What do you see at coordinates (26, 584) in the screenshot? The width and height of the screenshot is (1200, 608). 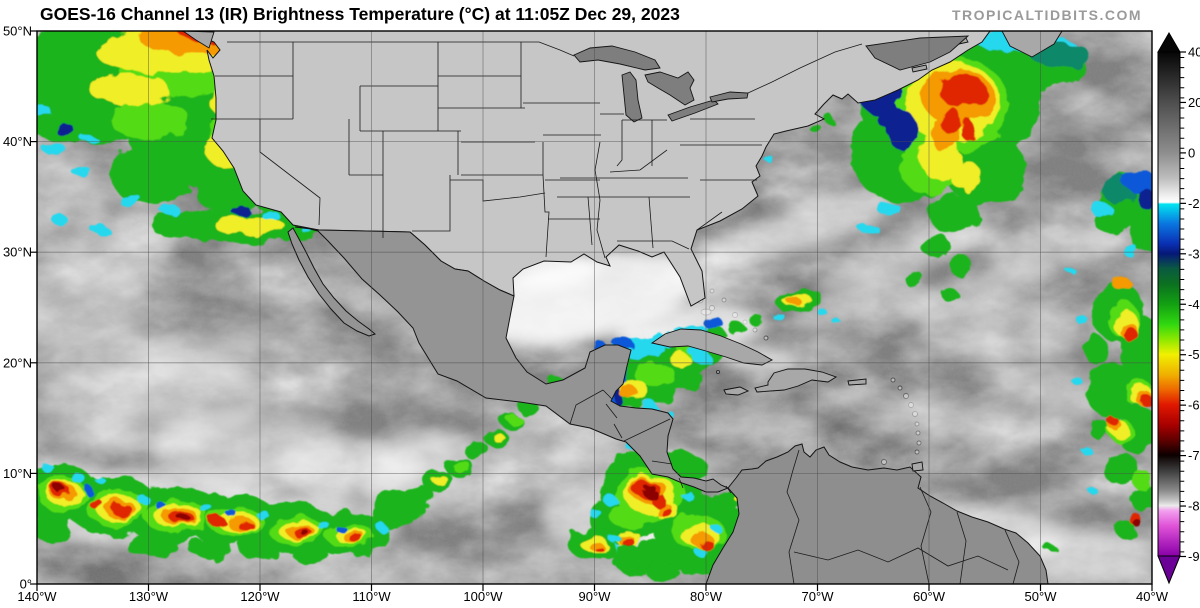 I see `lat-tick-label: 0°` at bounding box center [26, 584].